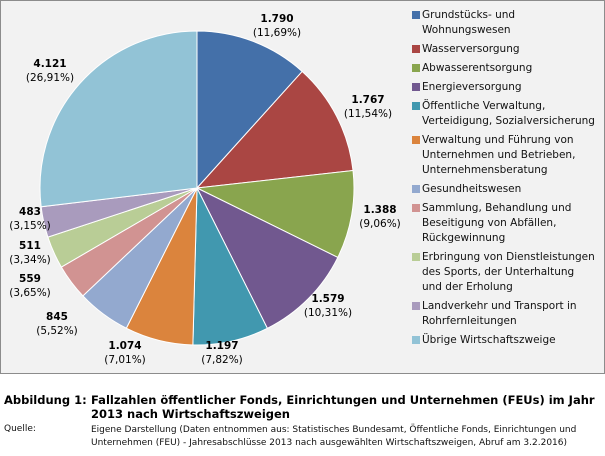  Describe the element at coordinates (499, 306) in the screenshot. I see `legend-label: Landverkehr und Transport in` at that location.